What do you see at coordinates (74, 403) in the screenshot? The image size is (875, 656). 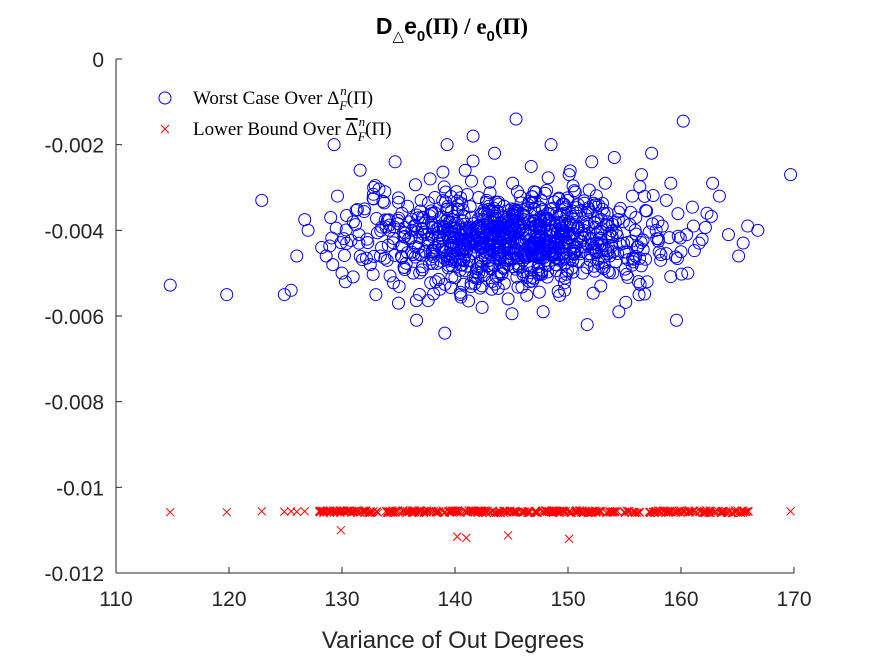 I see `y-tick-label: -0.008` at bounding box center [74, 403].